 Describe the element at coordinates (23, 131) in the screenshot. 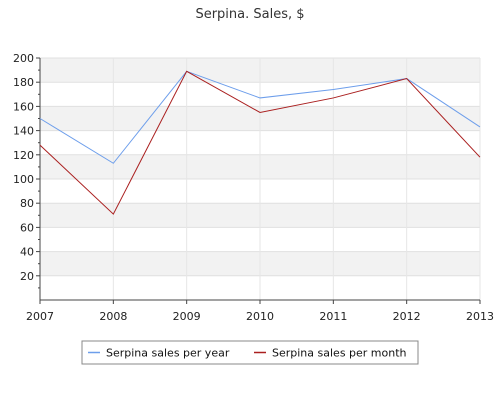

I see `y-tick-label: 140` at that location.